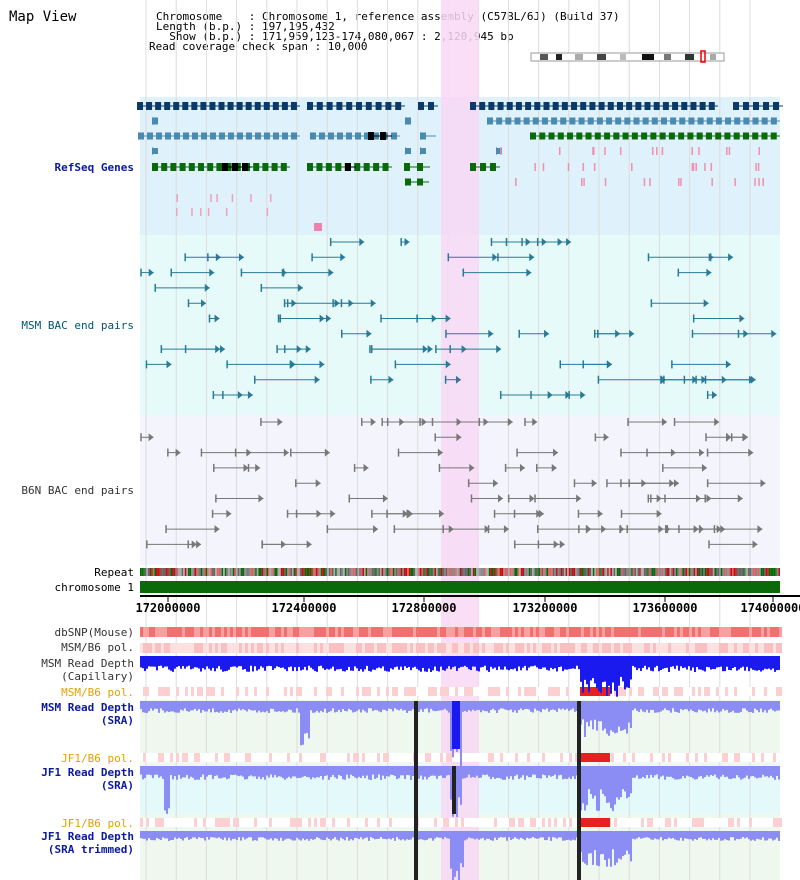 The width and height of the screenshot is (800, 880). I want to click on gene-strand-arrow, so click(498, 151).